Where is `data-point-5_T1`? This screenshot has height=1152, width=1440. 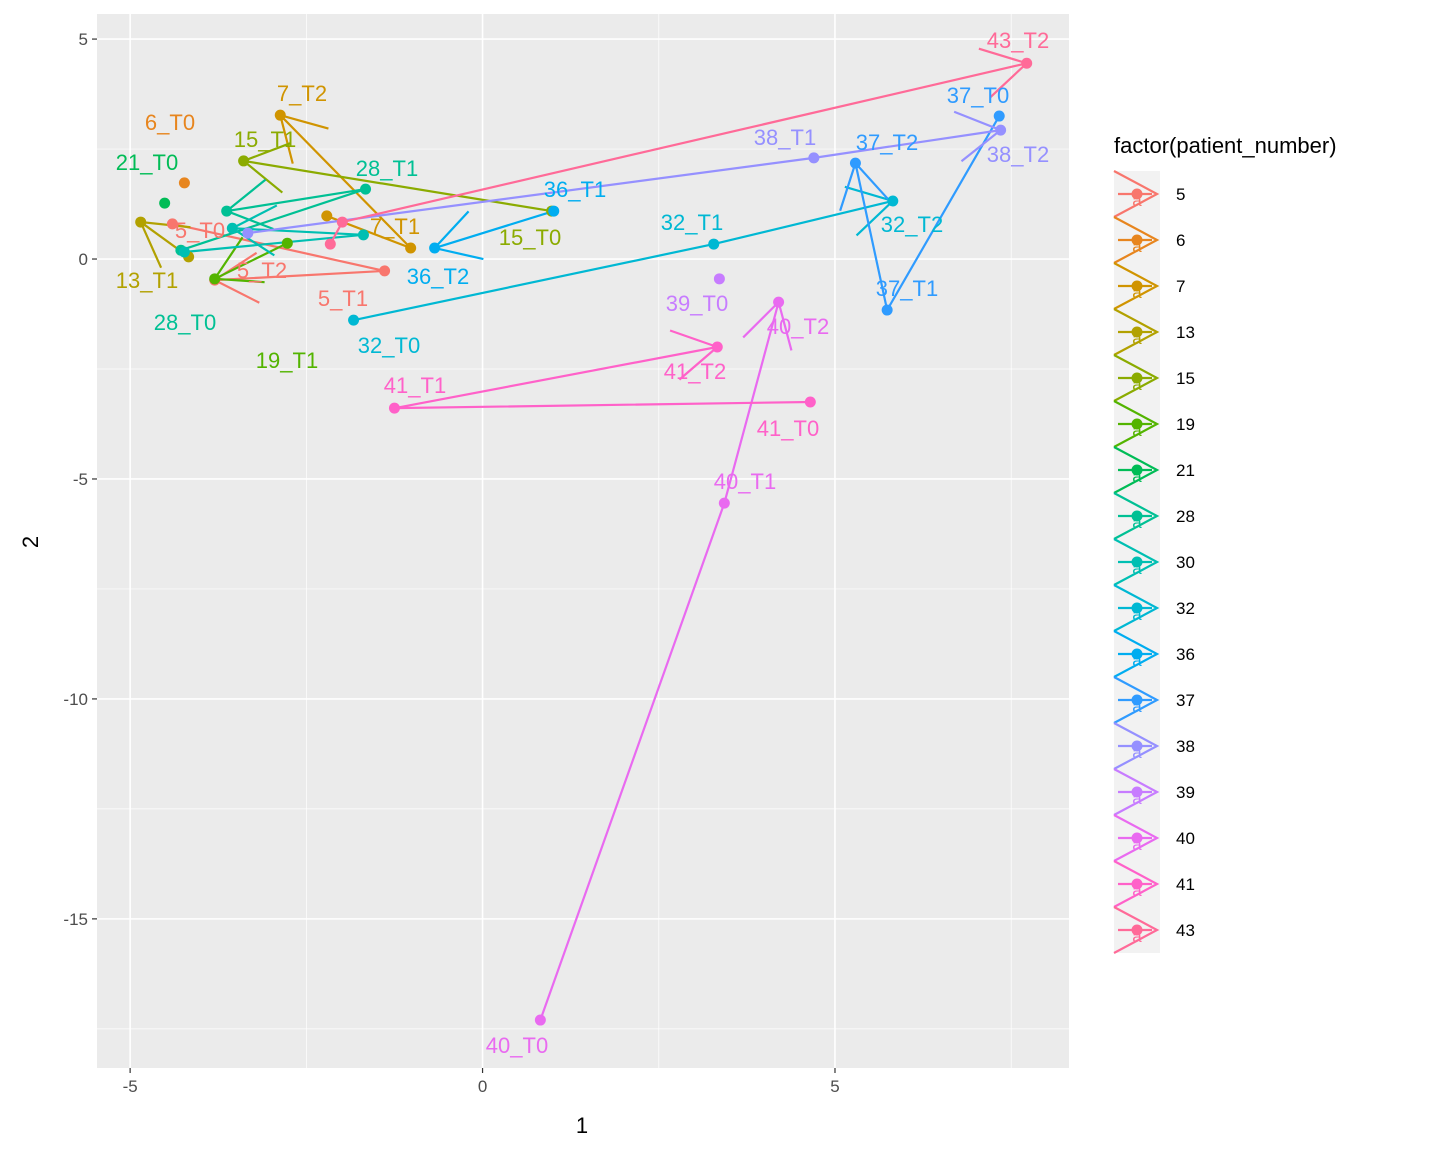 data-point-5_T1 is located at coordinates (385, 271).